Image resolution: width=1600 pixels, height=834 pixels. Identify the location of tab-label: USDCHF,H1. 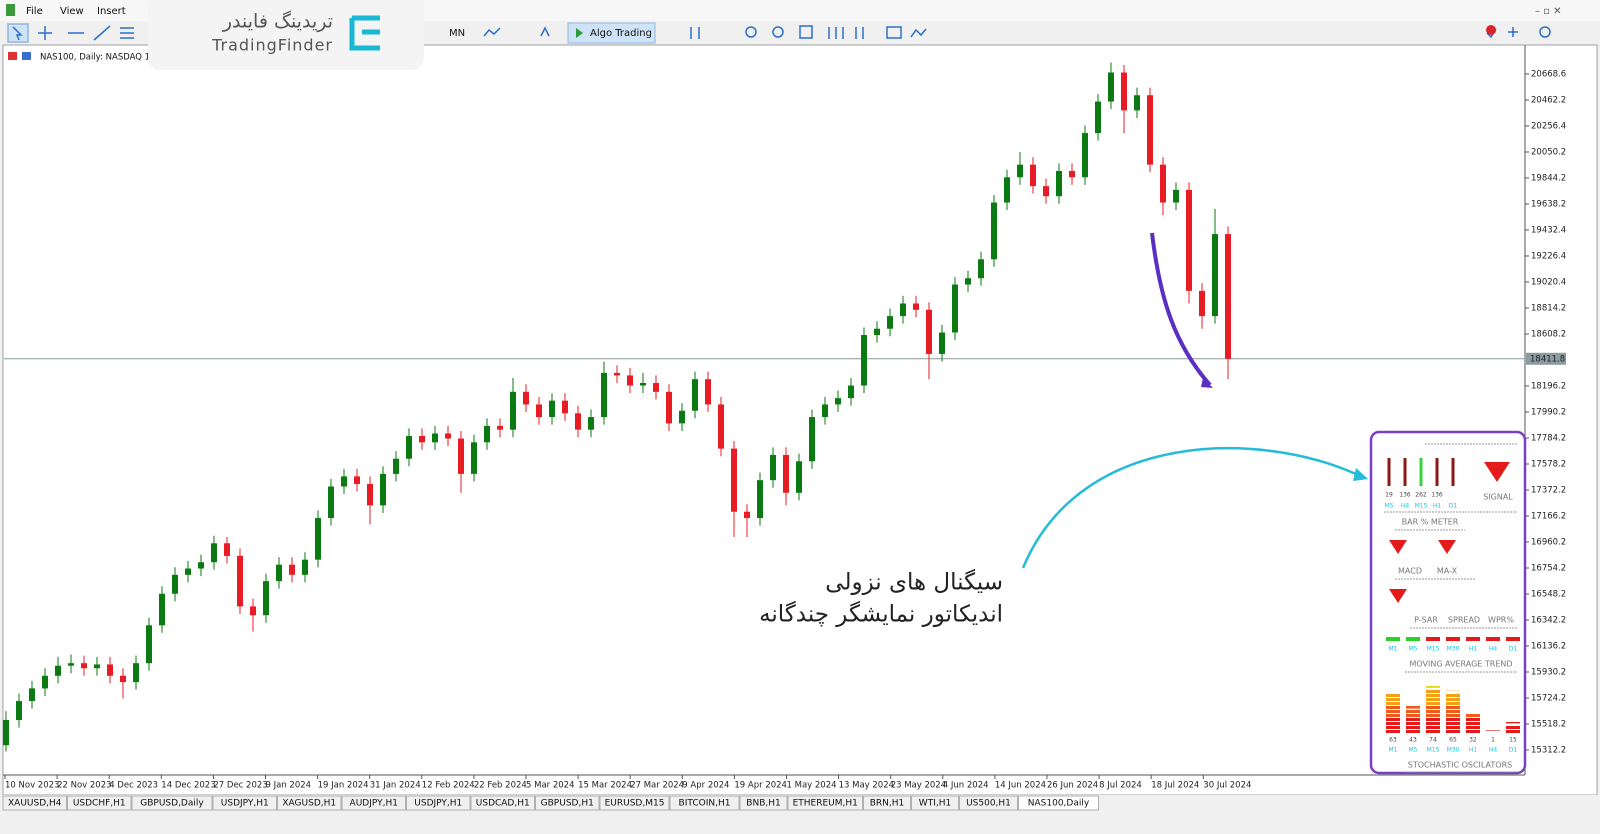
(99, 804).